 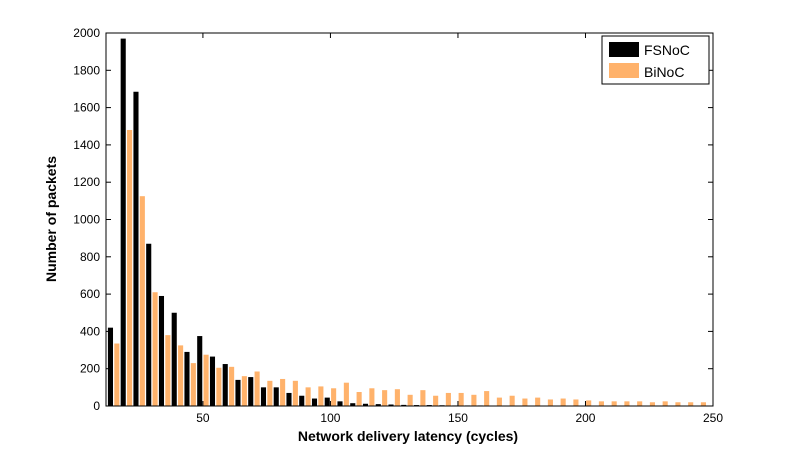 I want to click on y-tick-label-1600: 1600, so click(x=86, y=108).